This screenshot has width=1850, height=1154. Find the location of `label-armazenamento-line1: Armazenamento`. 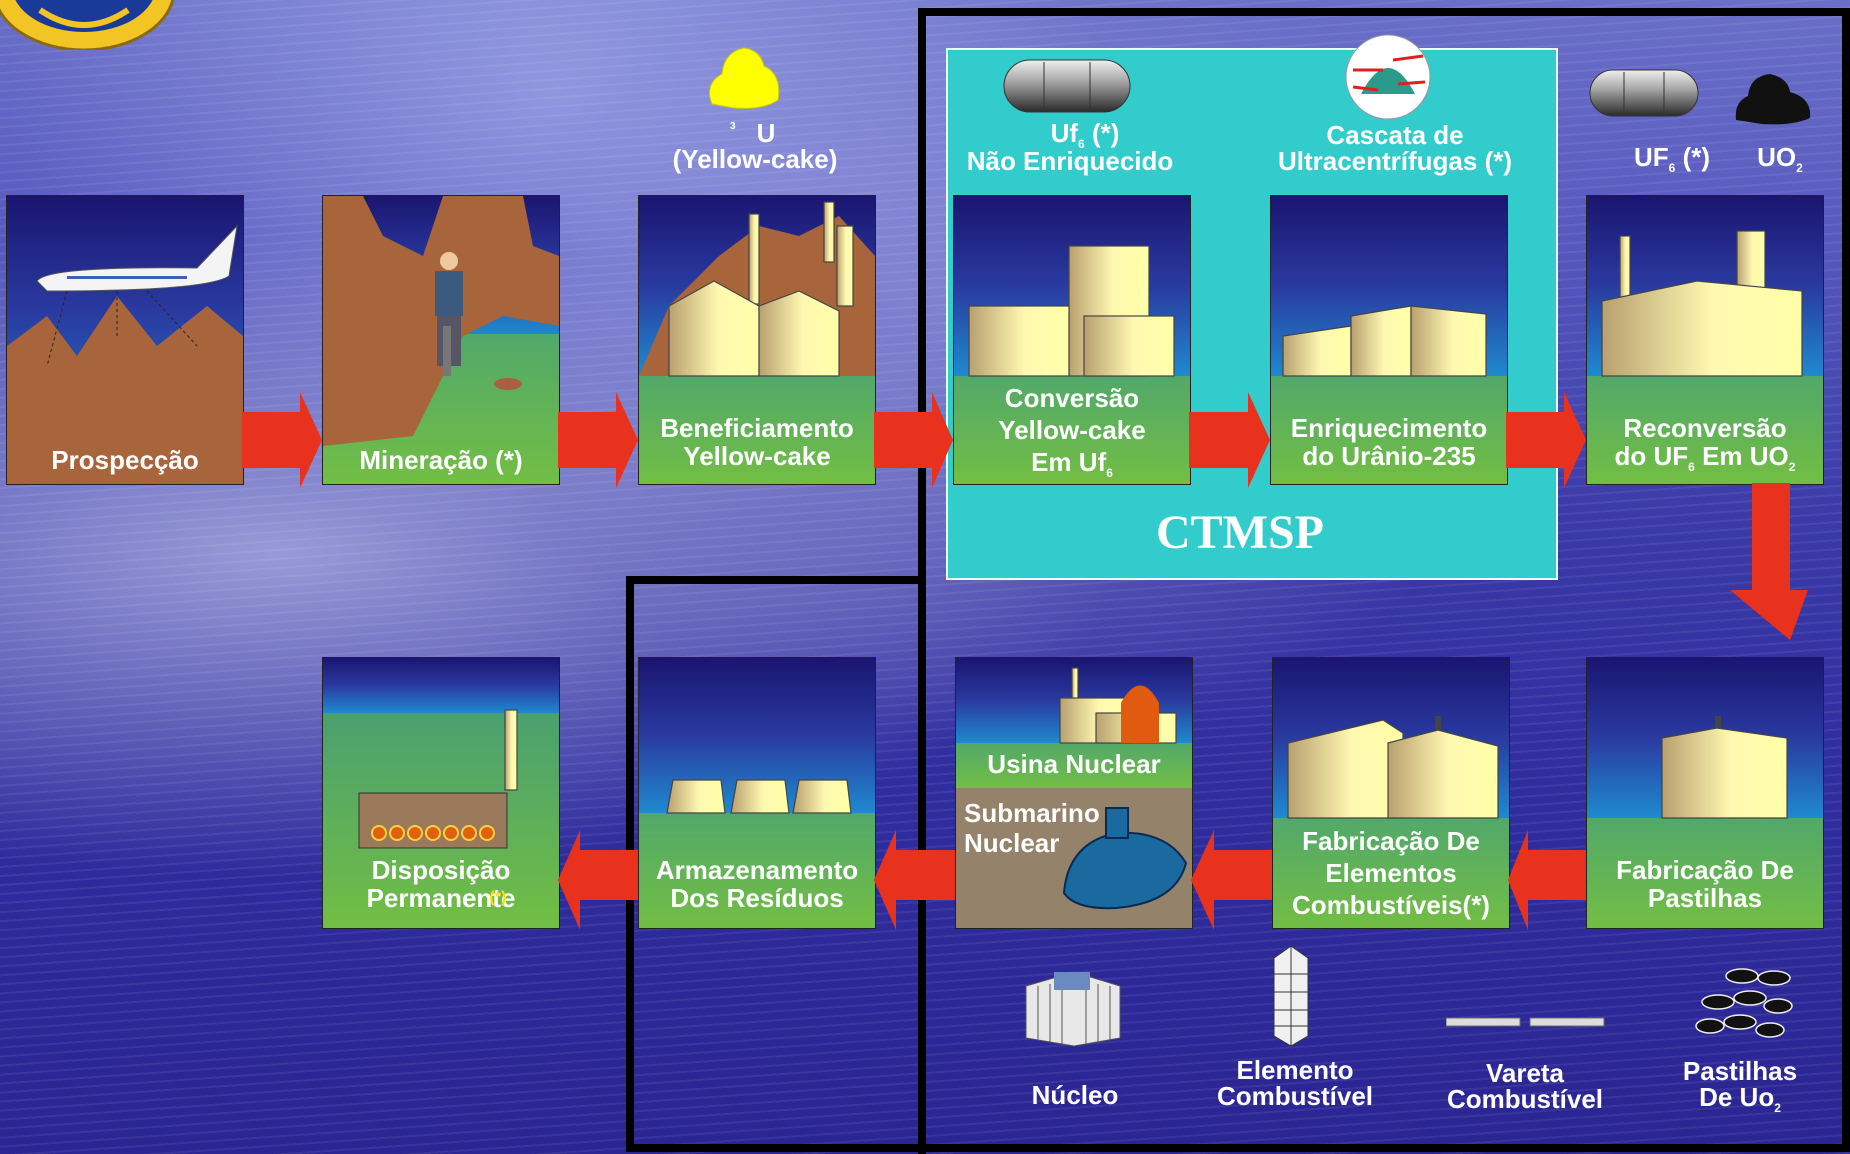

label-armazenamento-line1: Armazenamento is located at coordinates (757, 870).